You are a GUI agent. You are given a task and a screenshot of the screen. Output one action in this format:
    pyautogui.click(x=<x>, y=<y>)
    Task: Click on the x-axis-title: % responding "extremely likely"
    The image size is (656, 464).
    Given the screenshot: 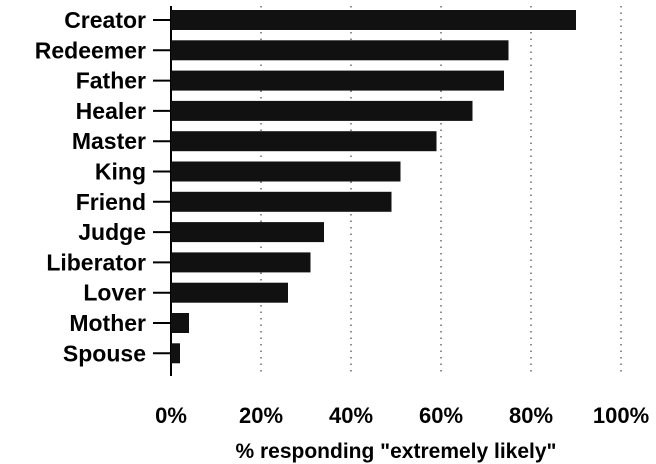 What is the action you would take?
    pyautogui.click(x=395, y=451)
    